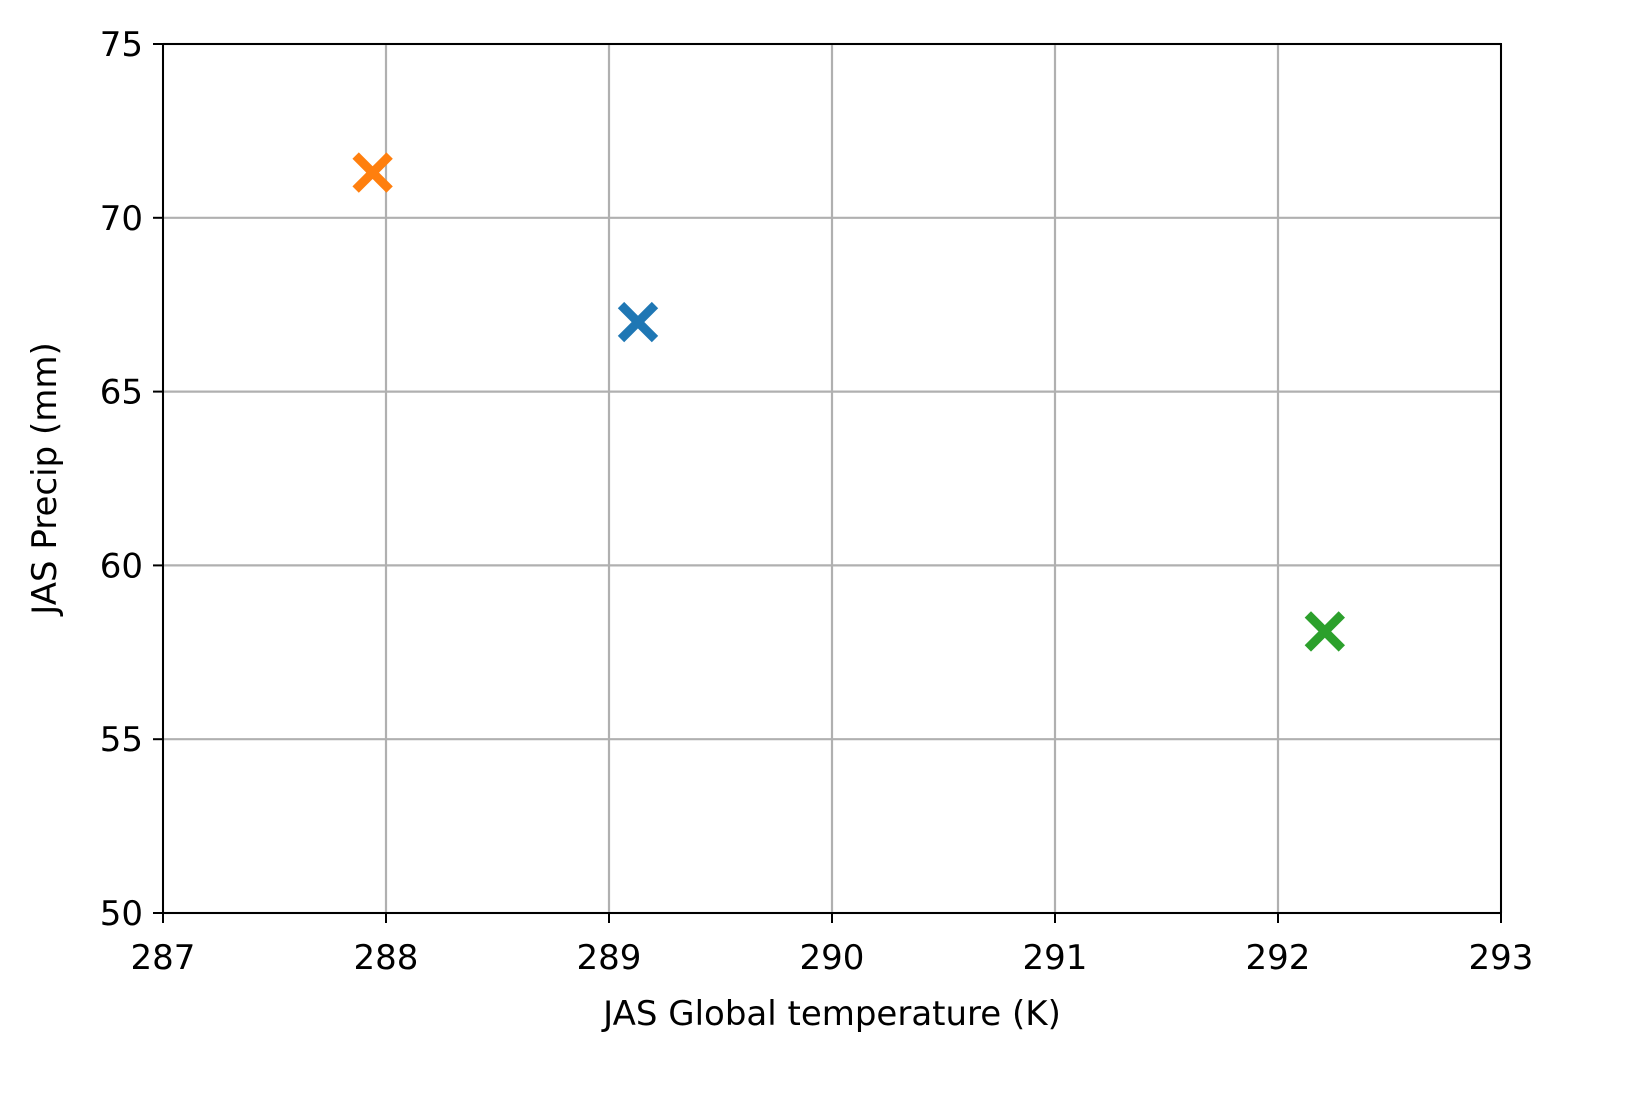  Describe the element at coordinates (1055, 958) in the screenshot. I see `x-tick-label: 291` at that location.